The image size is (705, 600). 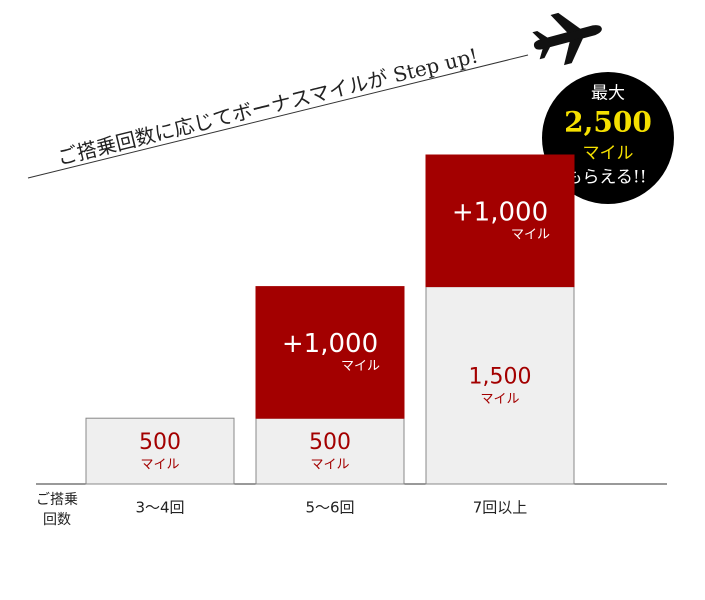 I want to click on badge-prefix: 最大, so click(x=608, y=94).